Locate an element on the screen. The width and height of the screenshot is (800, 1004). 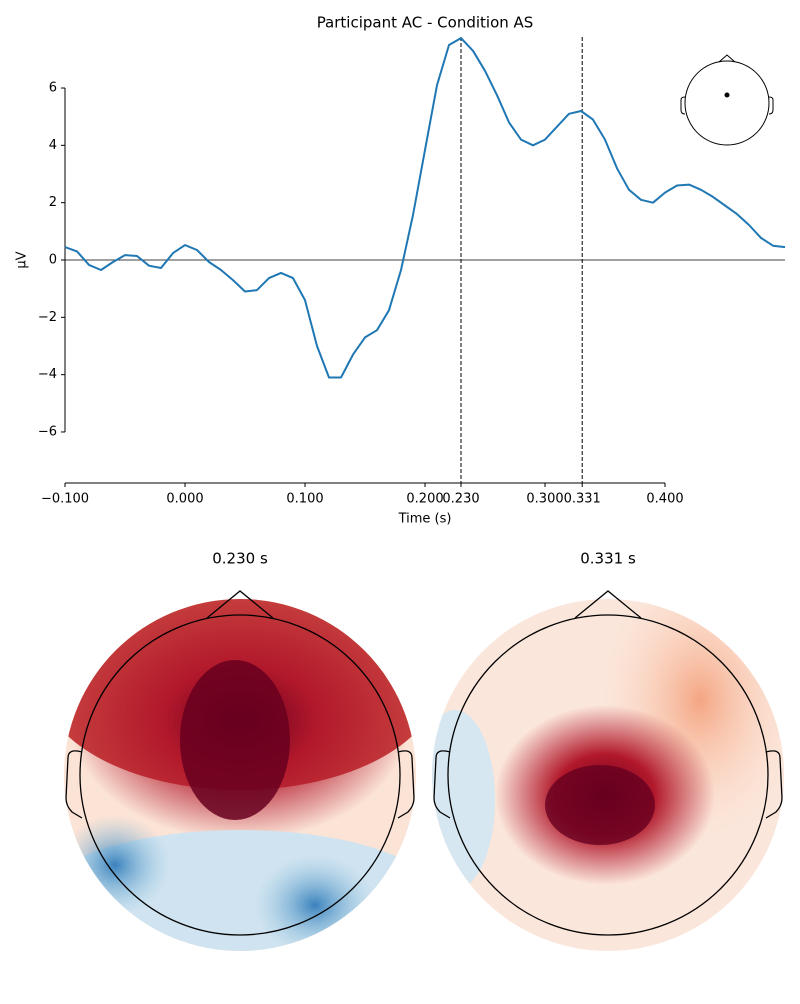
topomap-title: 0.230 s is located at coordinates (240, 559).